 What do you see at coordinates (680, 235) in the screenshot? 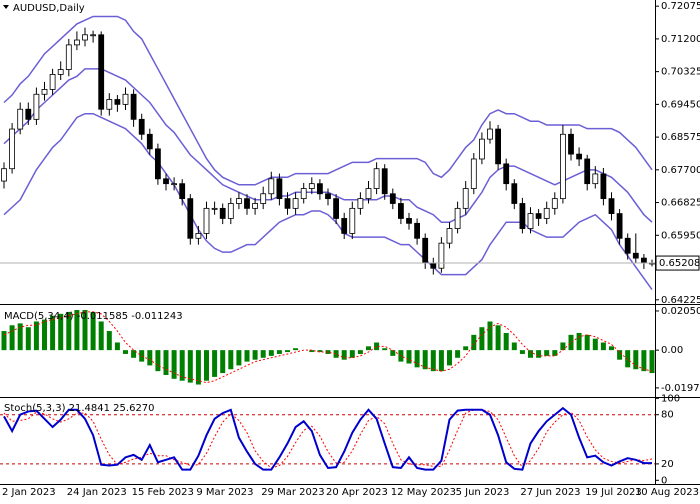
I see `y-tick-label: 0.65950` at bounding box center [680, 235].